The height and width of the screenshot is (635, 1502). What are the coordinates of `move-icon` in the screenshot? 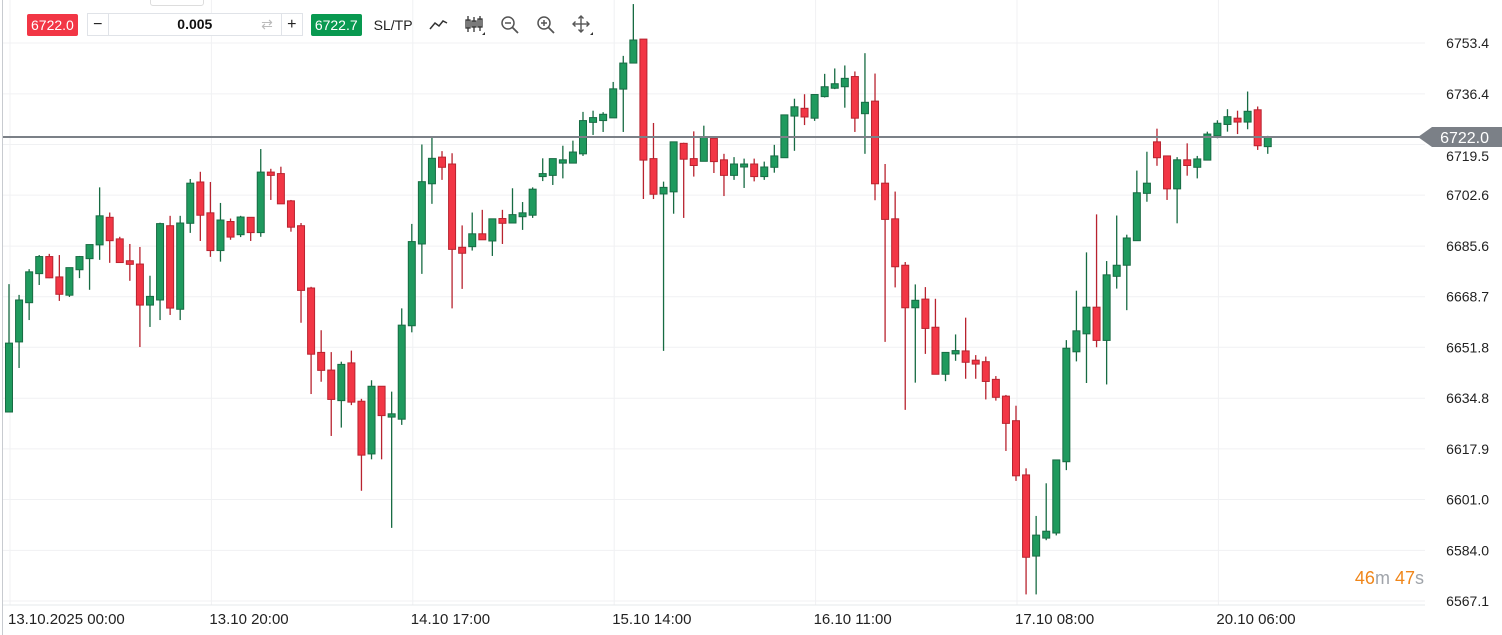 It's located at (582, 25).